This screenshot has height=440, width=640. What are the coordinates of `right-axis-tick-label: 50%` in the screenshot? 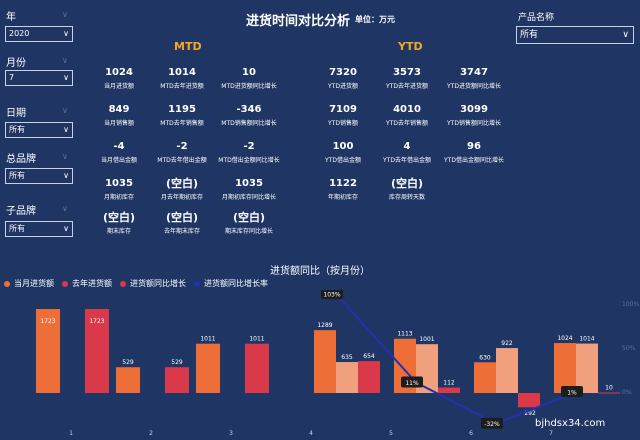 It's located at (629, 348).